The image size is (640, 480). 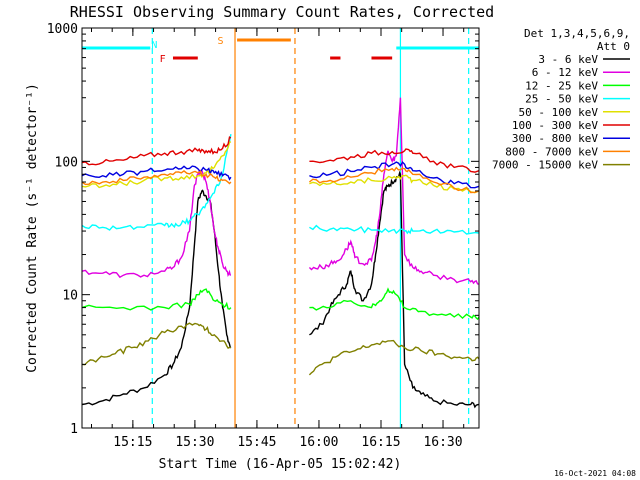 I want to click on y-tick-label: 1, so click(x=74, y=429).